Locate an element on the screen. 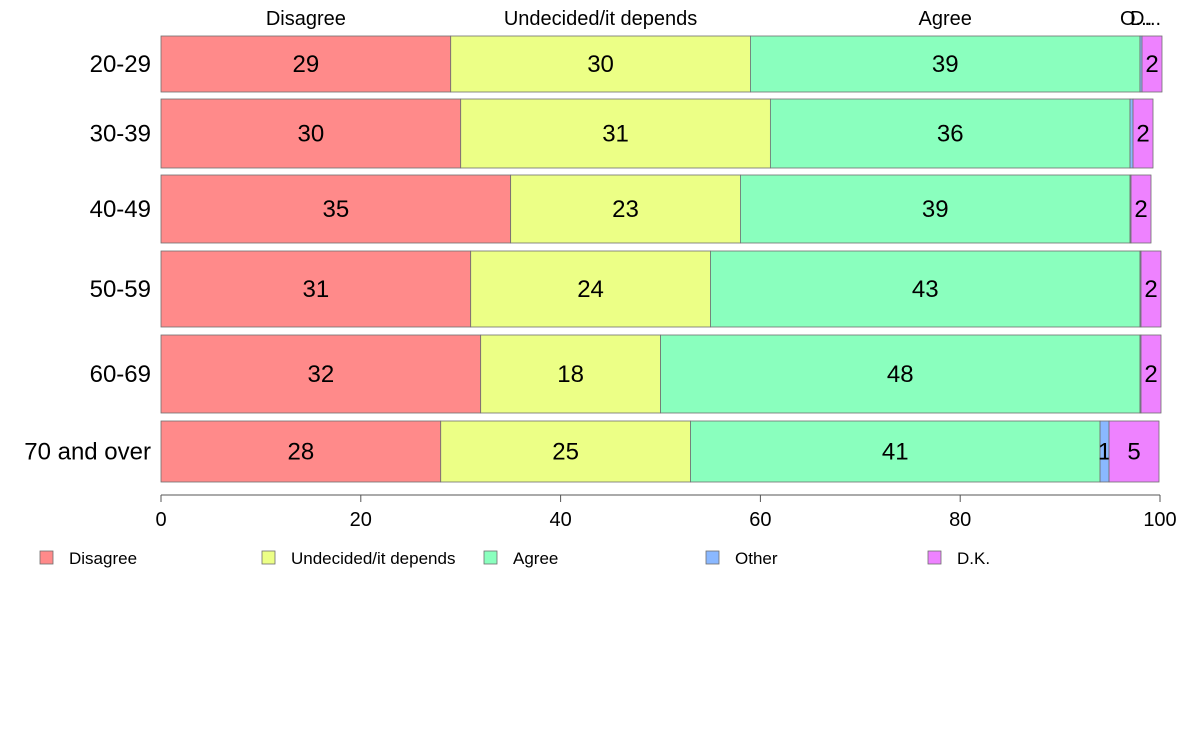 The image size is (1188, 736). bar-value-label: 35 is located at coordinates (335, 209).